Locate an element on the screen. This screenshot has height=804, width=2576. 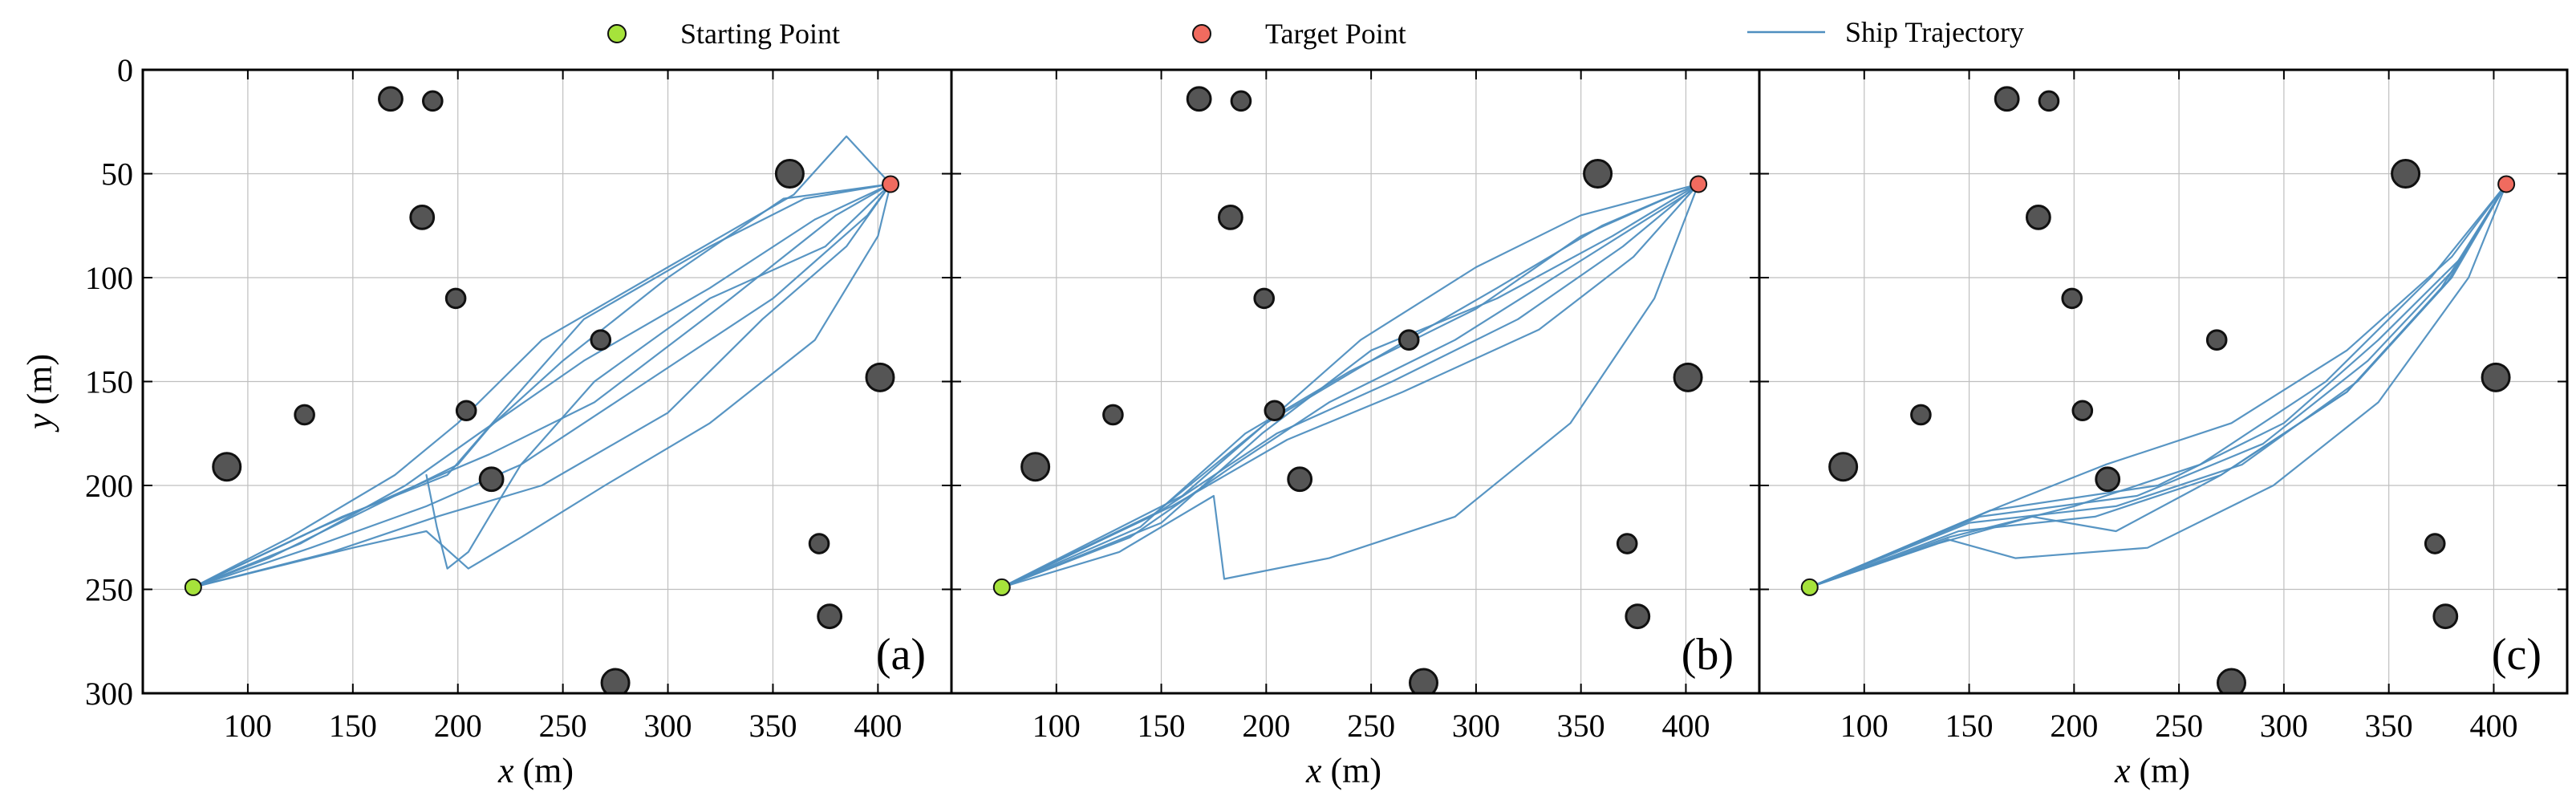
xtick-label-a-200: 200 is located at coordinates (458, 726).